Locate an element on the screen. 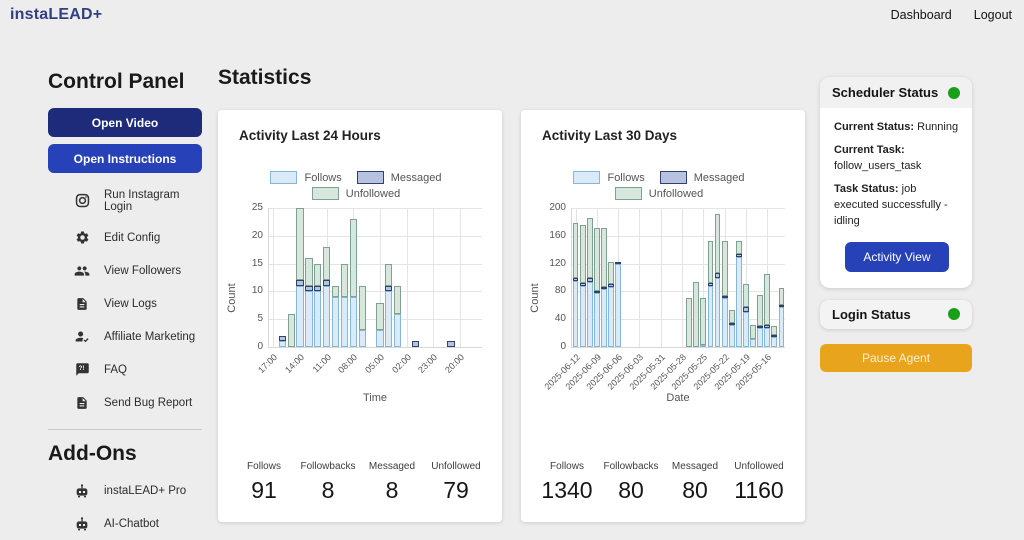  sidebar-item-label: Run Instagram Login is located at coordinates (142, 200).